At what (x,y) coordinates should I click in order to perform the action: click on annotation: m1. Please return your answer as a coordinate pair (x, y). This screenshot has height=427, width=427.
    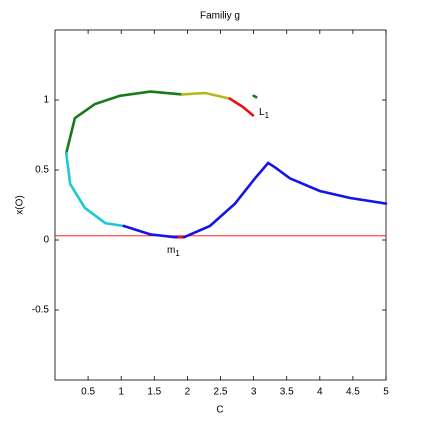
    Looking at the image, I should click on (173, 251).